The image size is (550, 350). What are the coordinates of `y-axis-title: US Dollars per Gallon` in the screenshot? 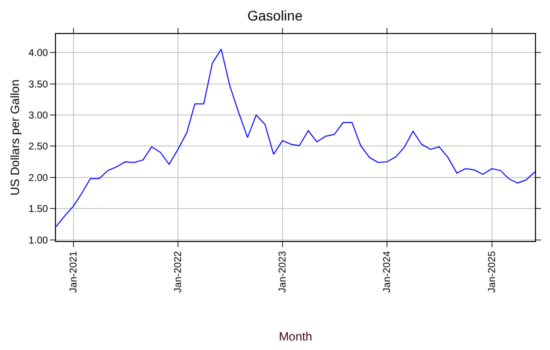 It's located at (15, 137).